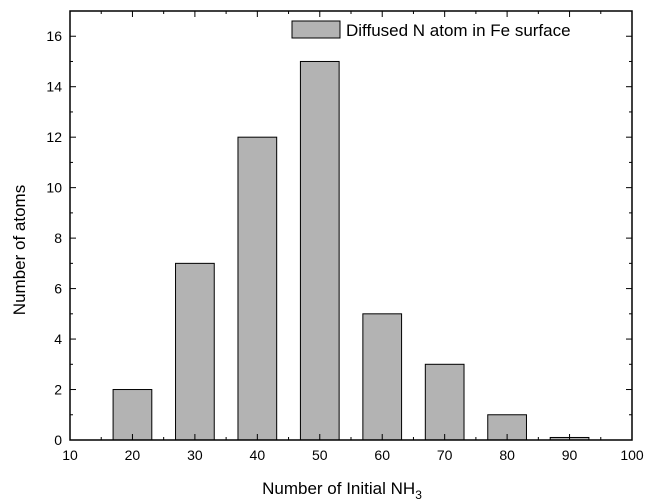 The width and height of the screenshot is (648, 503). What do you see at coordinates (382, 455) in the screenshot?
I see `x-tick-label: 60` at bounding box center [382, 455].